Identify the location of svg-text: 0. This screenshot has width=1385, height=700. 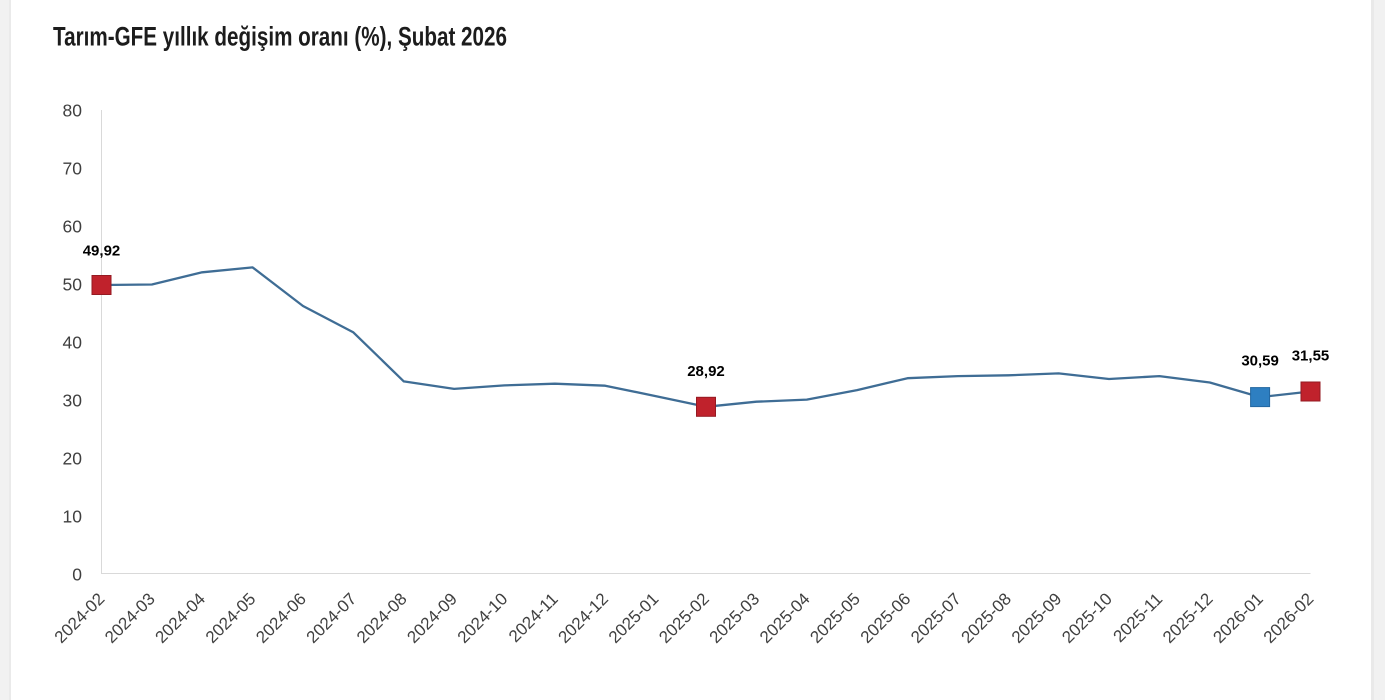
(77, 575).